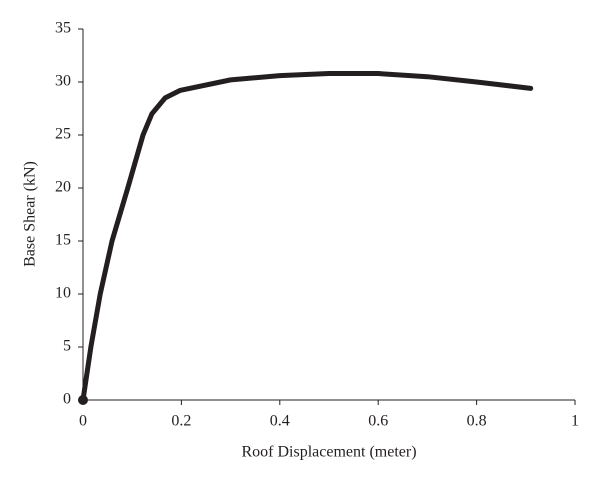 This screenshot has height=484, width=600. What do you see at coordinates (477, 421) in the screenshot?
I see `x-tick-label: 0.8` at bounding box center [477, 421].